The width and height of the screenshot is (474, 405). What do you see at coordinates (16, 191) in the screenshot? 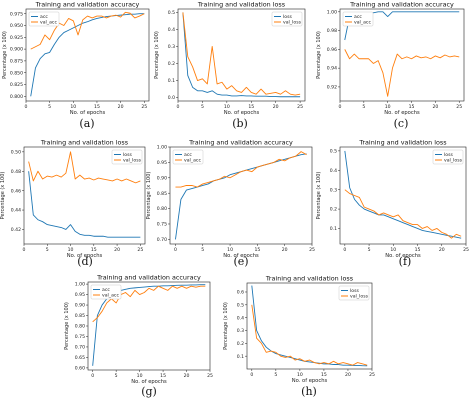
I see `y-tick-label: 0.46` at bounding box center [16, 191].